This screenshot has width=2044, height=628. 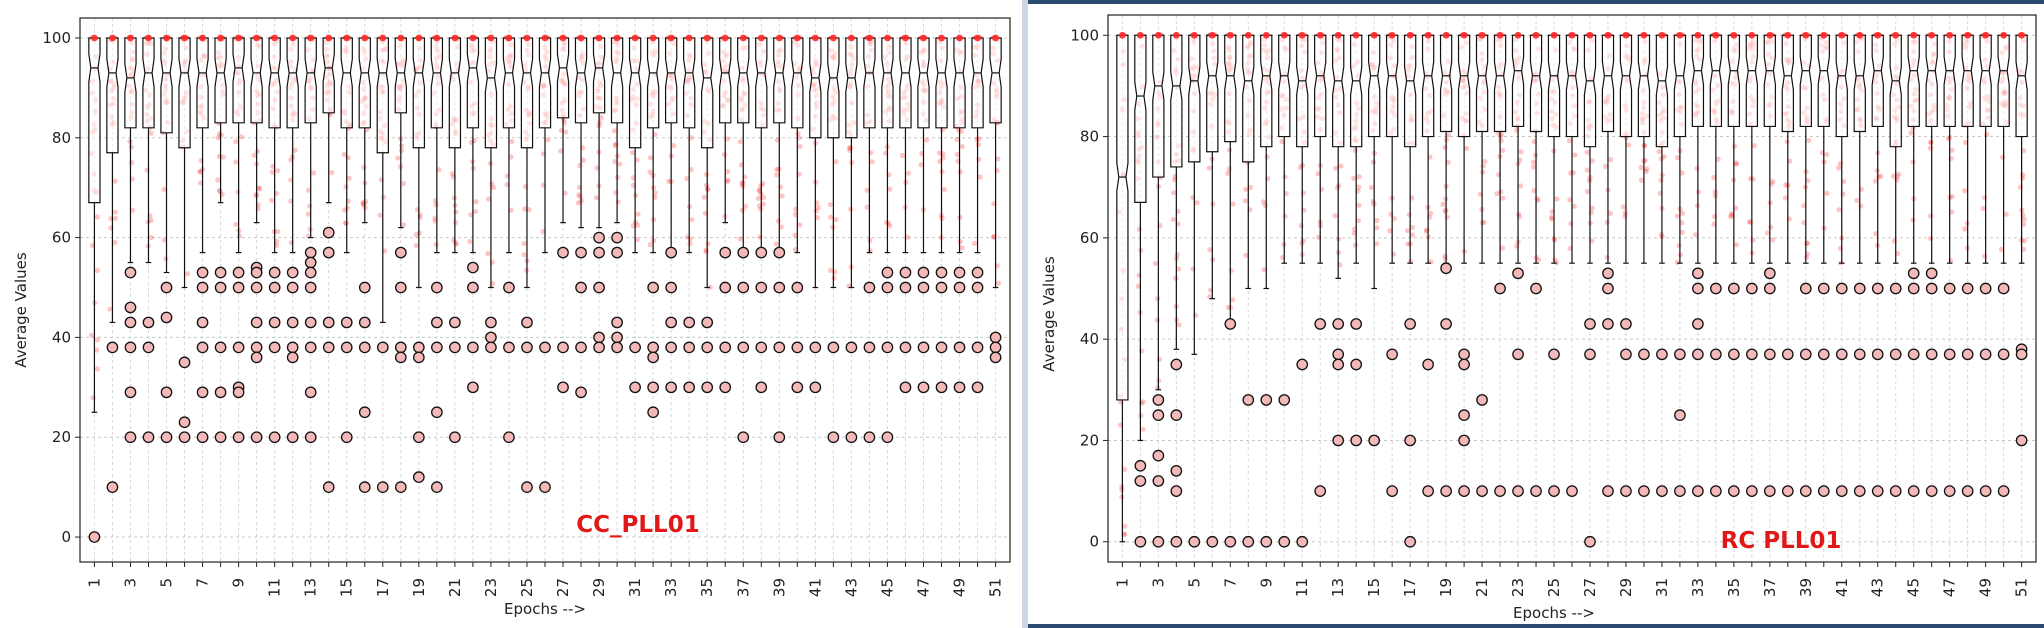 I want to click on x-tick-label: 33, so click(x=671, y=587).